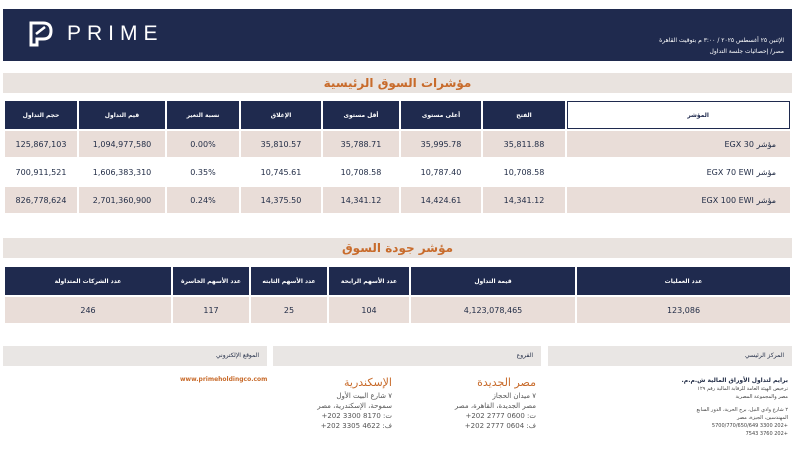 This screenshot has width=795, height=453. Describe the element at coordinates (407, 356) in the screenshot. I see `footer-branches-bar: الفروع` at that location.